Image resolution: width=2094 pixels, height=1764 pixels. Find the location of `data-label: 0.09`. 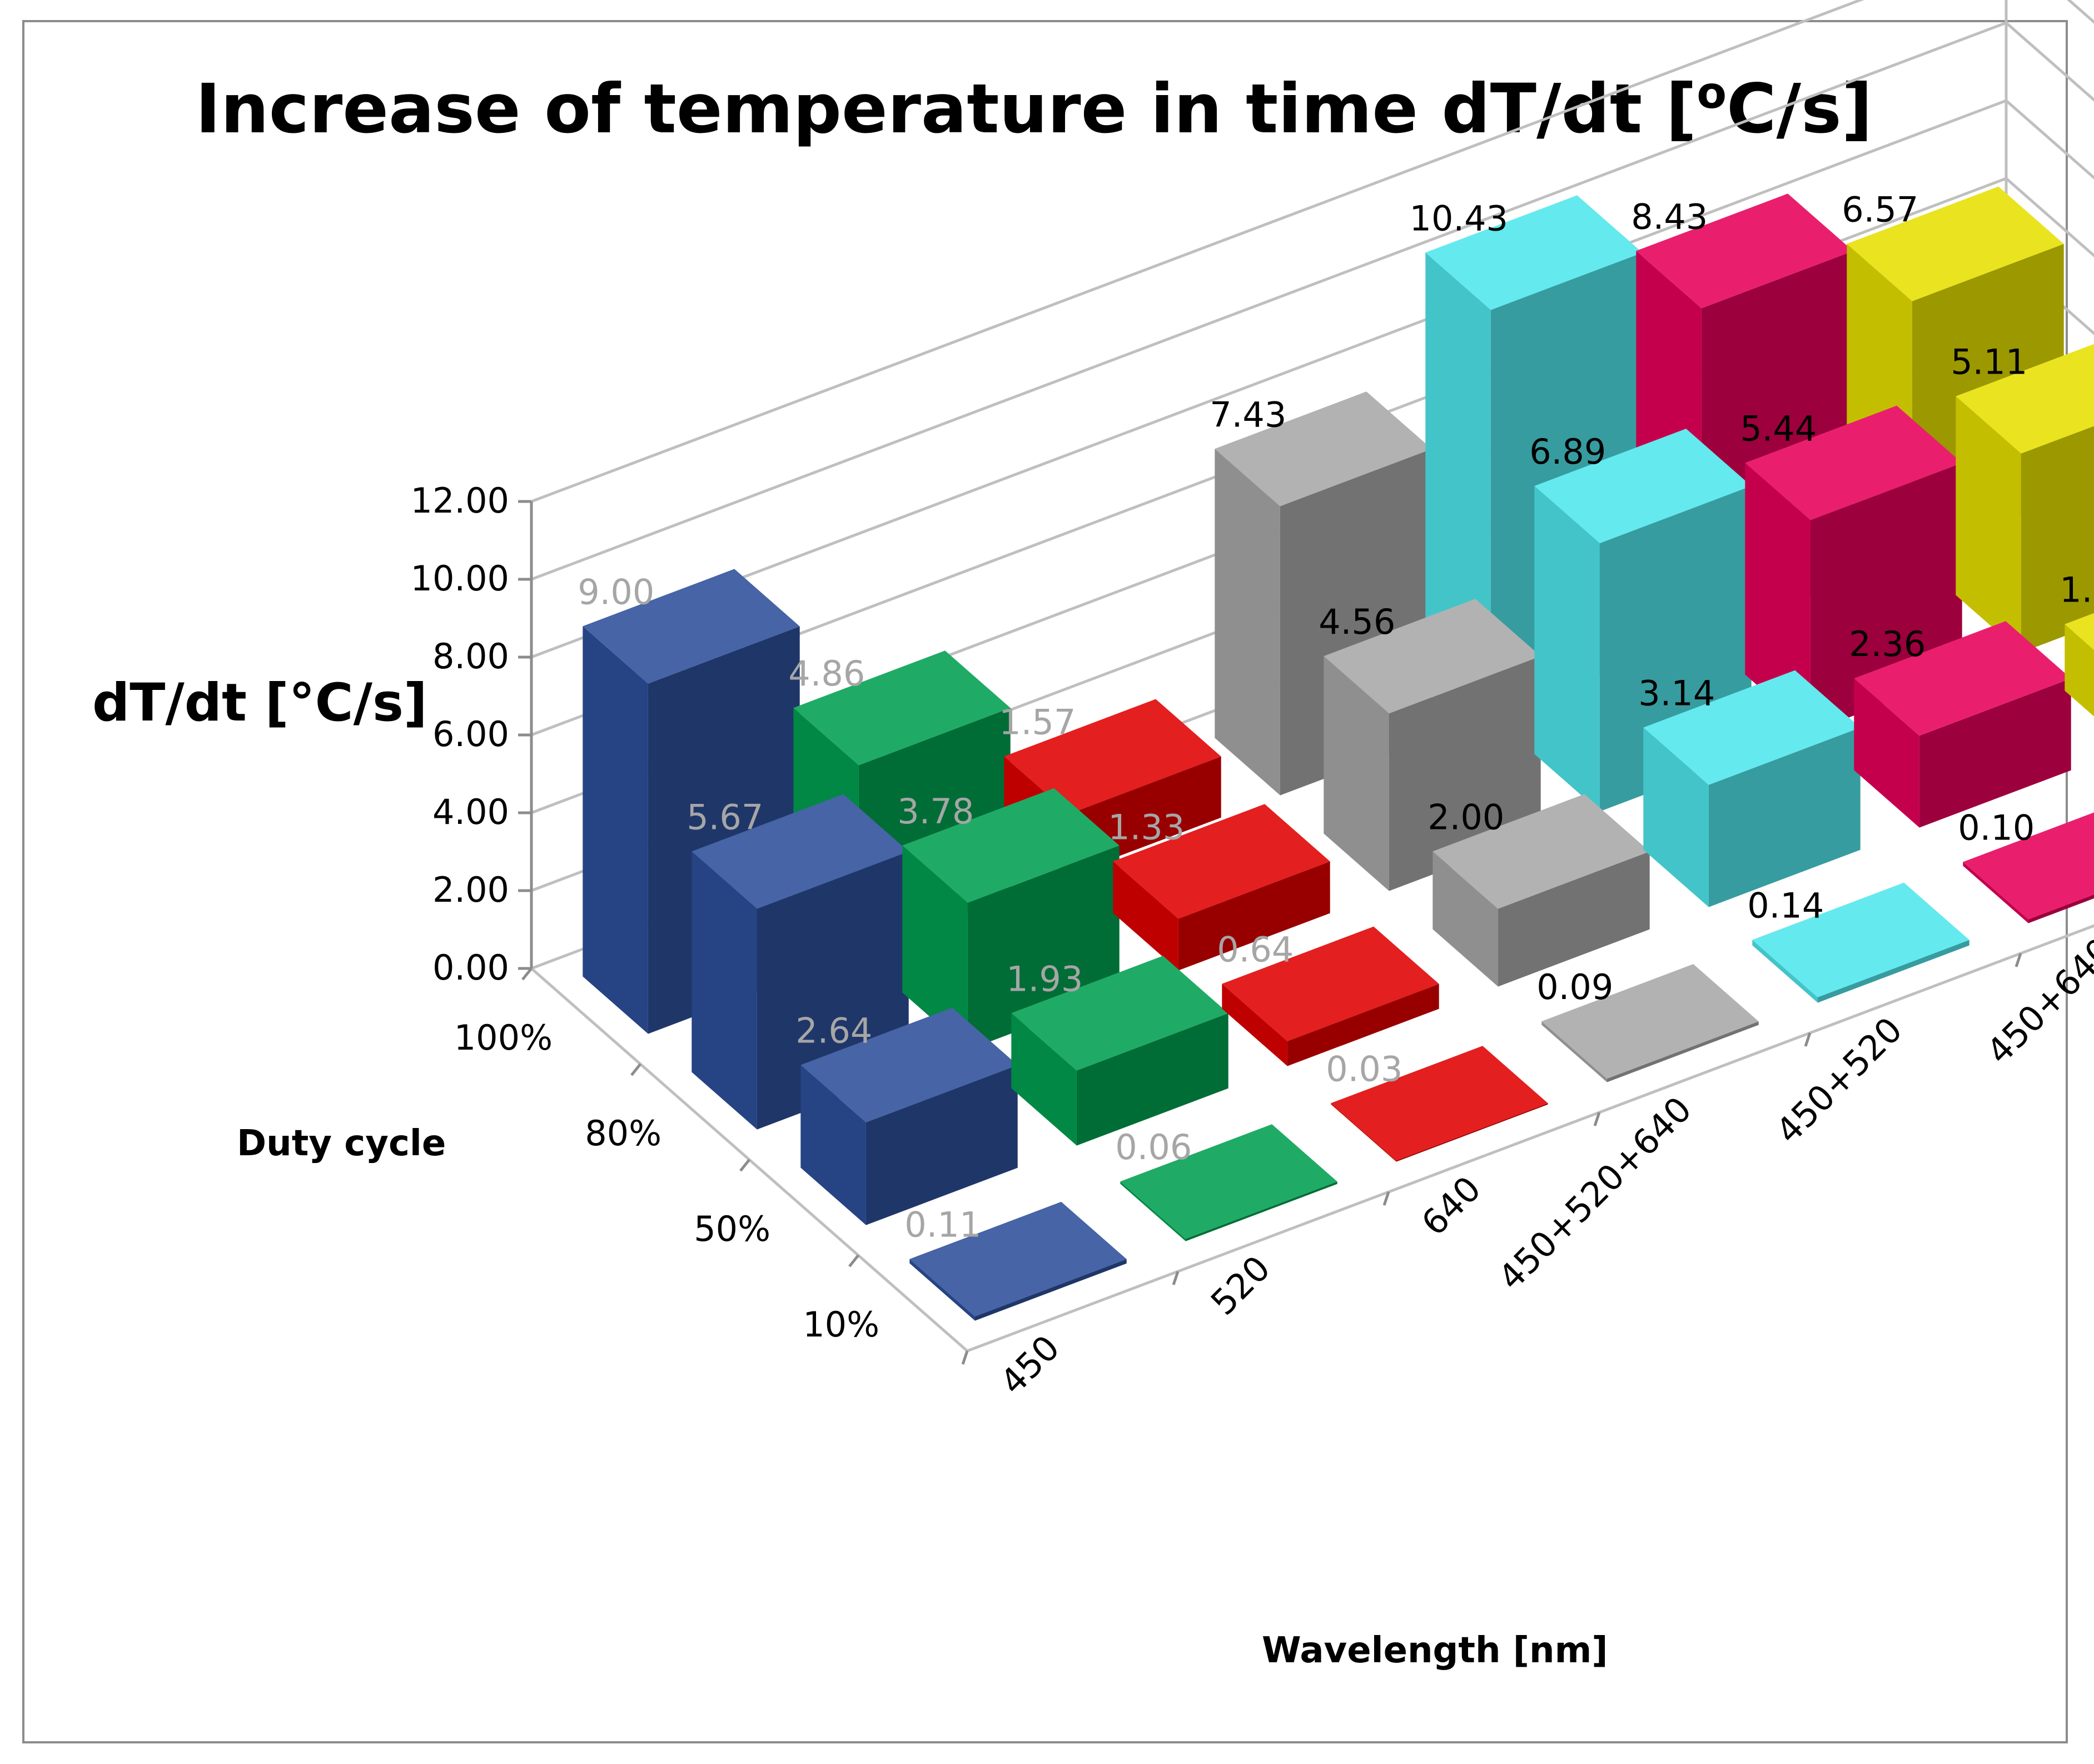

data-label: 0.09 is located at coordinates (1574, 987).